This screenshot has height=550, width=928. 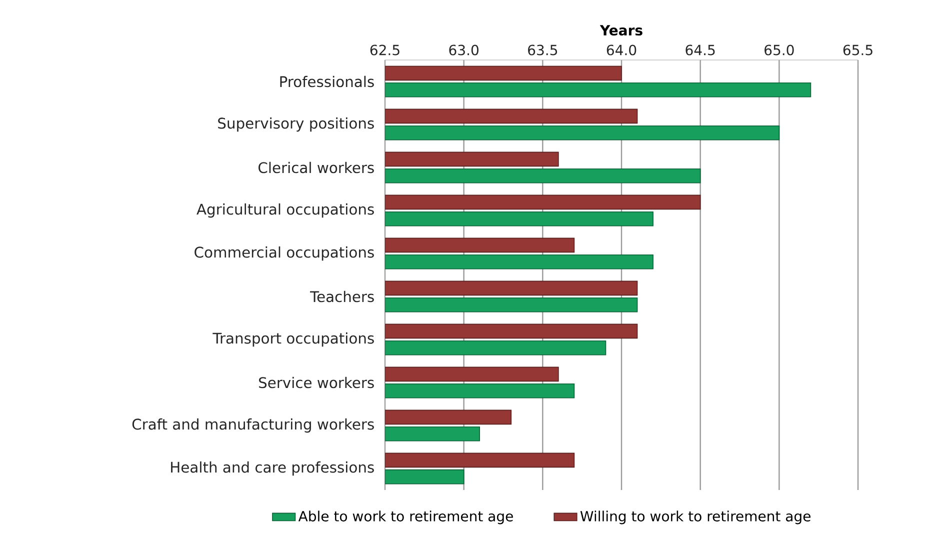 I want to click on x-tick-label: 64.5, so click(x=700, y=50).